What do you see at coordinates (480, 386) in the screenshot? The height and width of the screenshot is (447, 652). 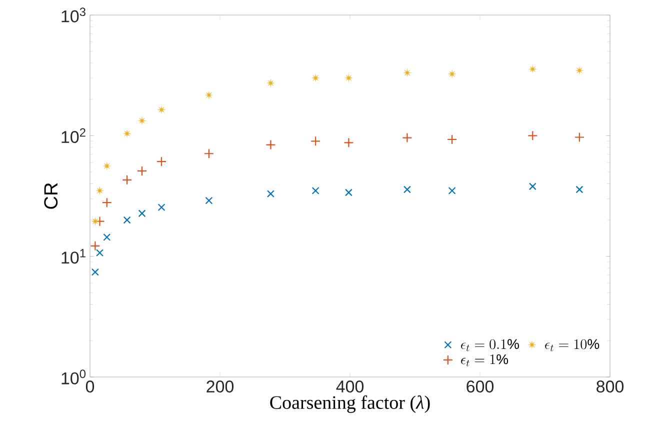 I see `x-tick-label: 600` at bounding box center [480, 386].